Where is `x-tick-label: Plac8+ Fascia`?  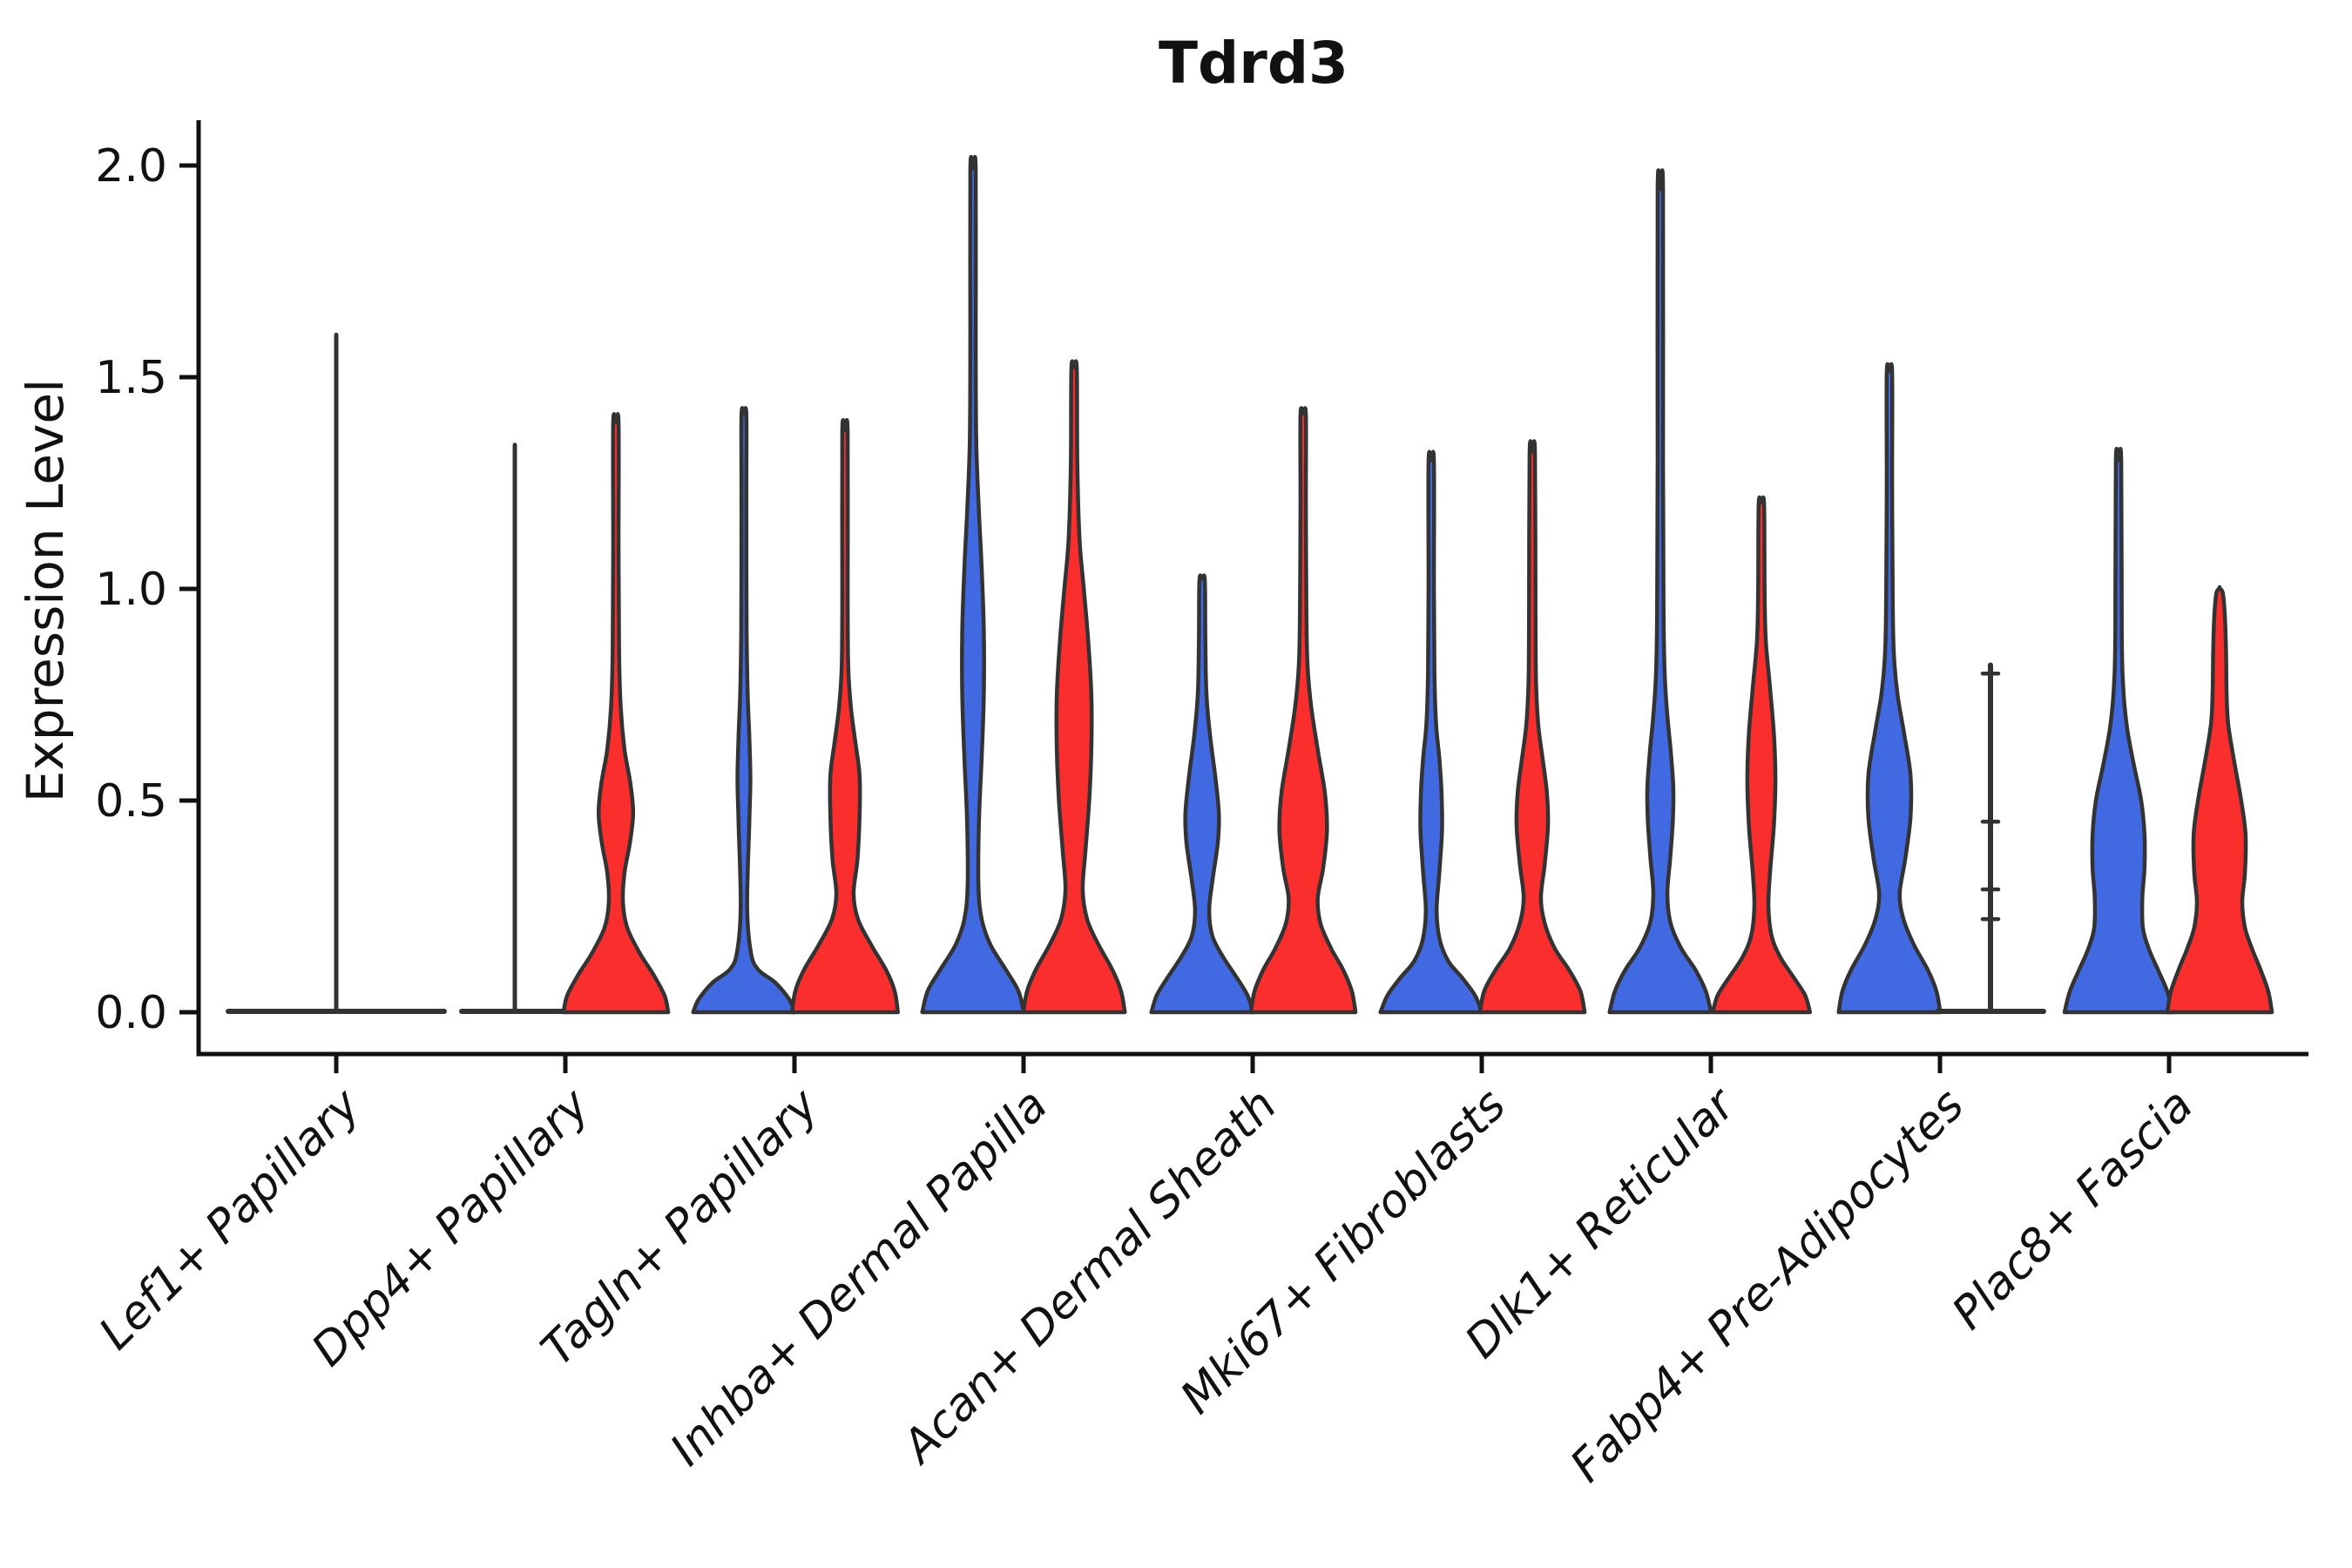
x-tick-label: Plac8+ Fascia is located at coordinates (2073, 1209).